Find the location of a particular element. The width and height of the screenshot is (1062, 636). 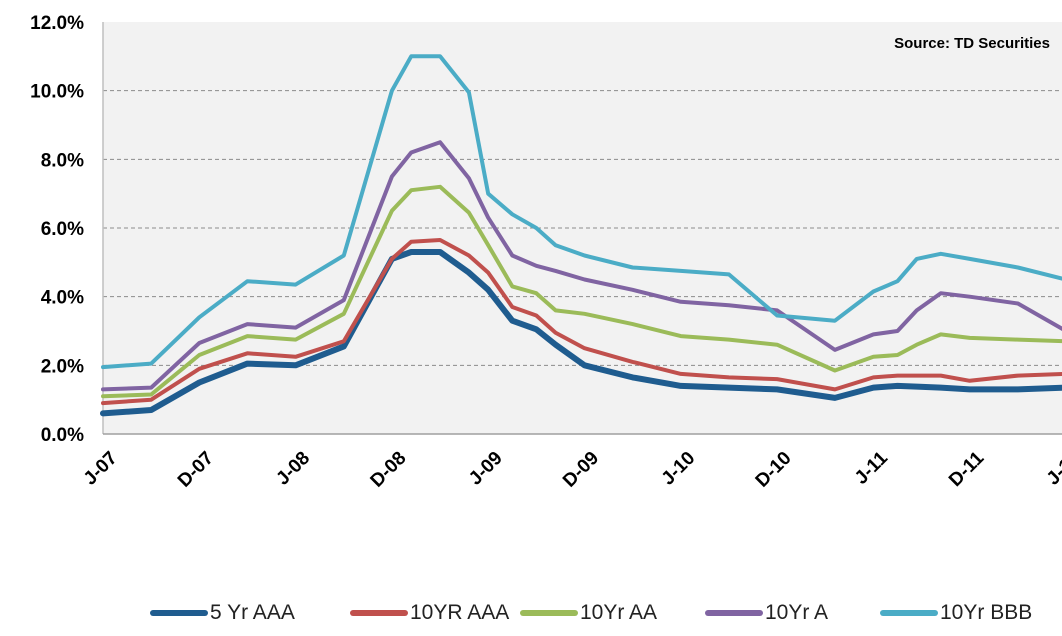

y-tick-label: 6.0% is located at coordinates (62, 229).